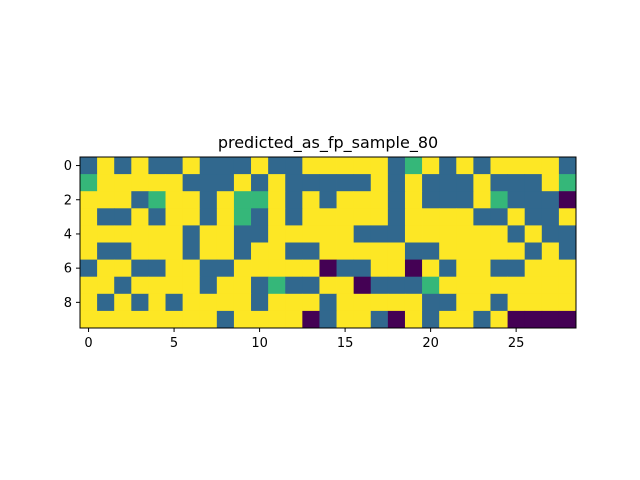 This screenshot has height=480, width=640. What do you see at coordinates (430, 343) in the screenshot?
I see `x-tick-label: 20` at bounding box center [430, 343].